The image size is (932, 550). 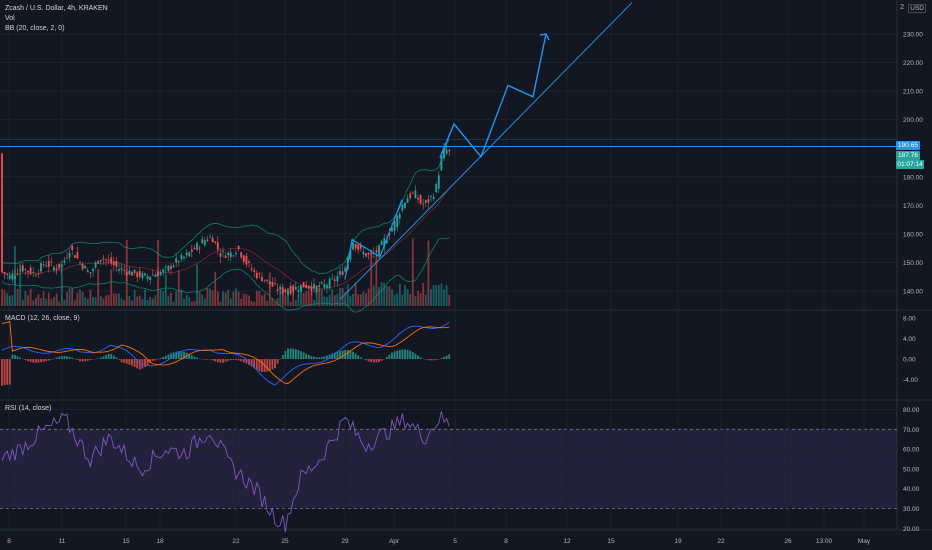 What do you see at coordinates (28, 408) in the screenshot?
I see `rsi-legend: RSI (14, close)` at bounding box center [28, 408].